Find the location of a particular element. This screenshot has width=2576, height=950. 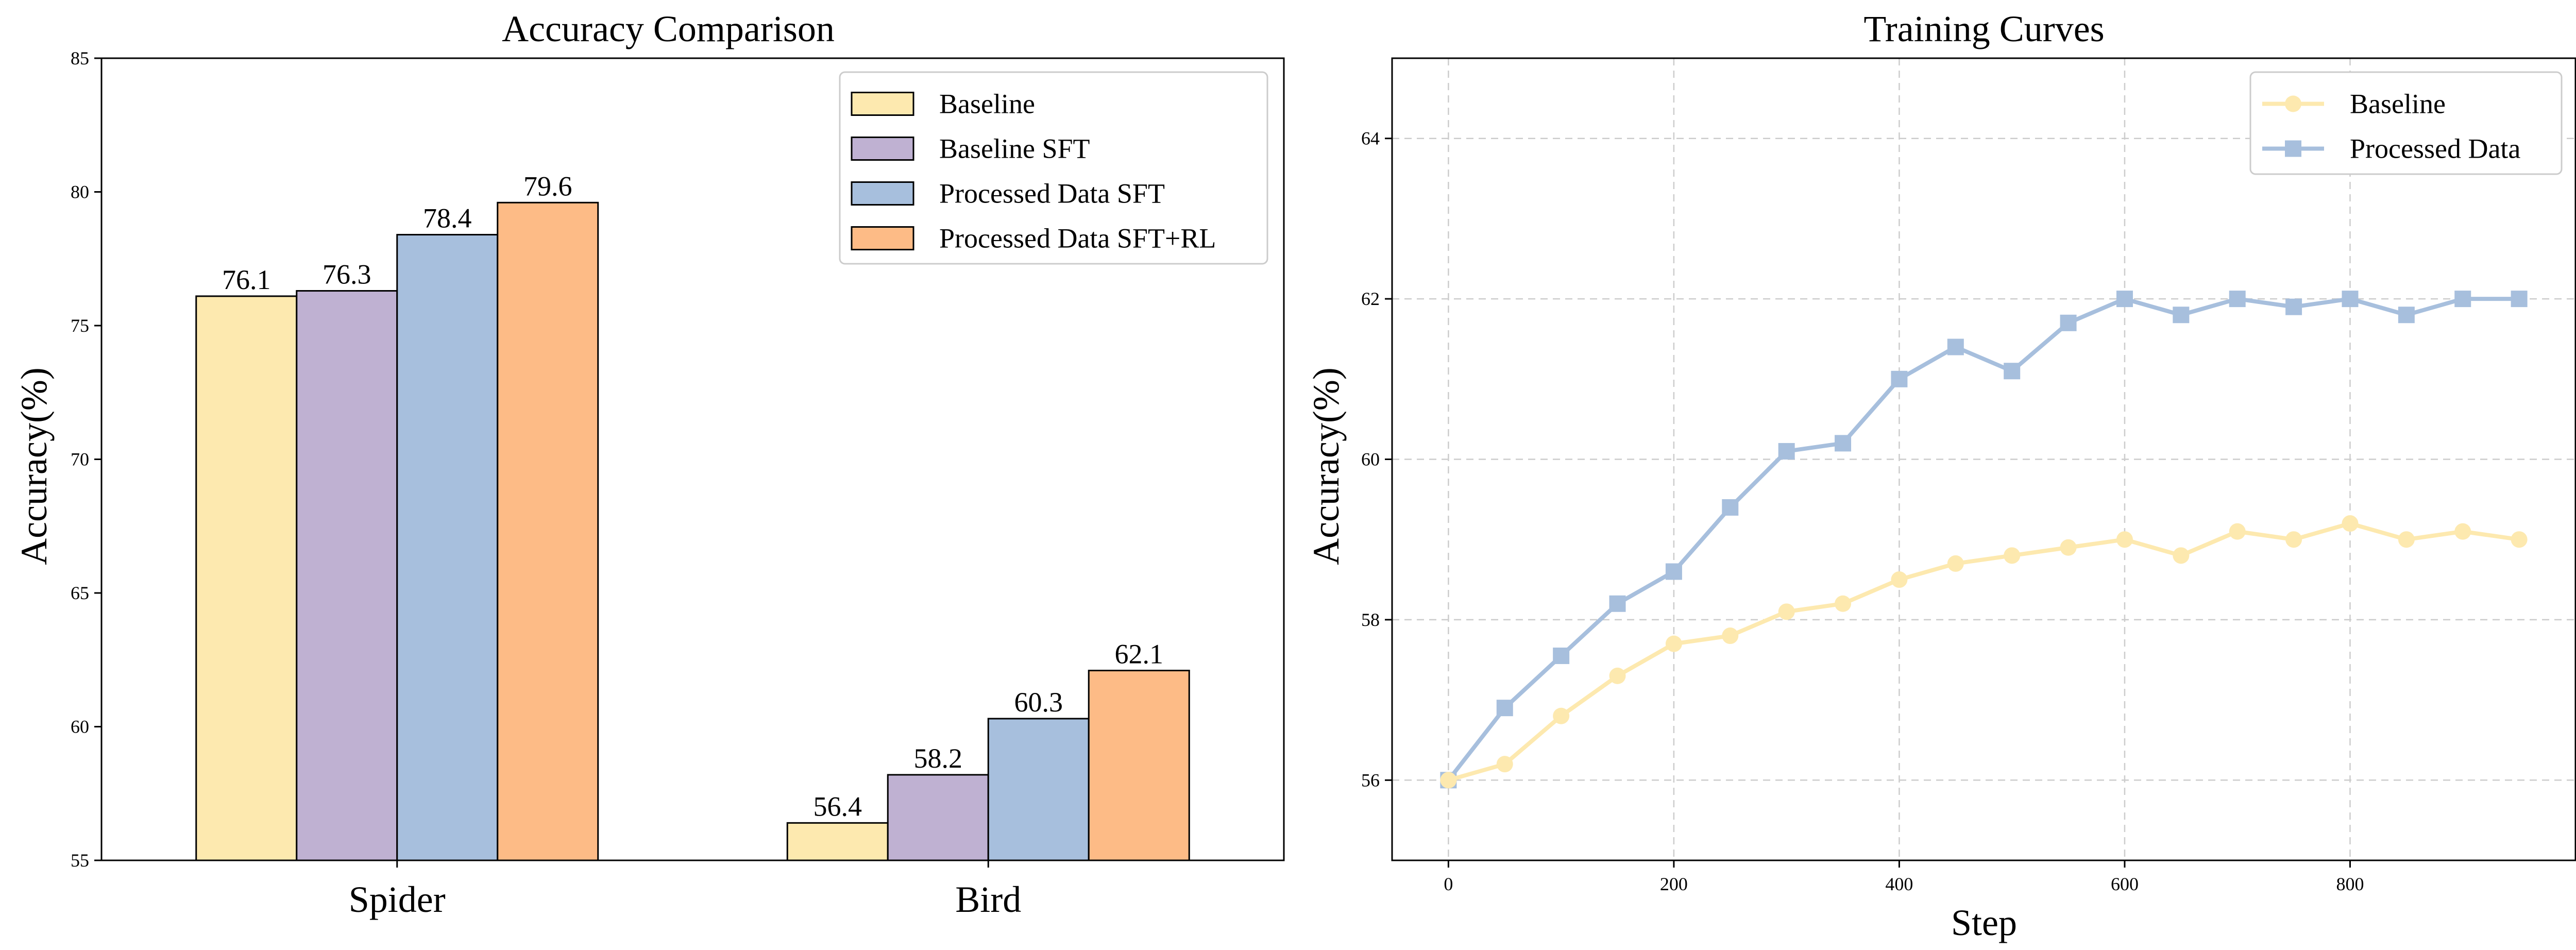

value-label-processed-data-sft-spider: 78.4 is located at coordinates (447, 218).